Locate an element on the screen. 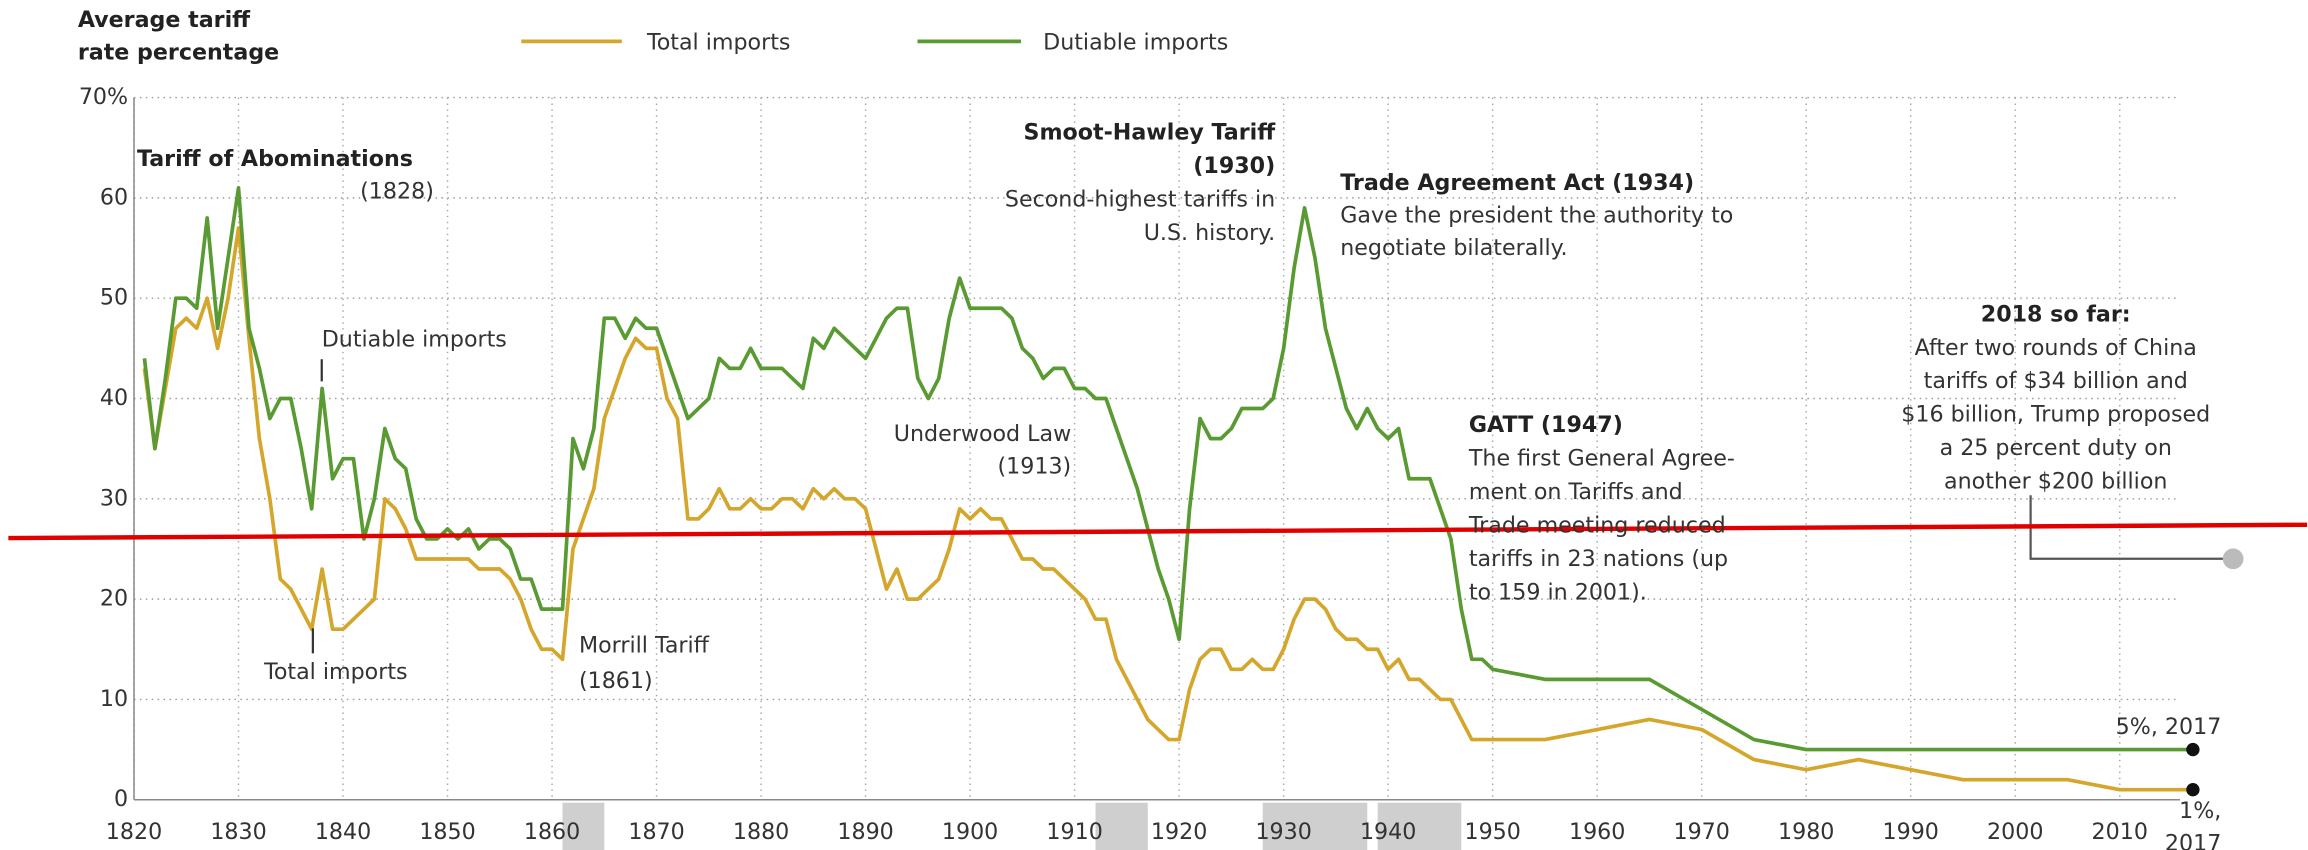  x-tick-label: 1910 is located at coordinates (1074, 832).